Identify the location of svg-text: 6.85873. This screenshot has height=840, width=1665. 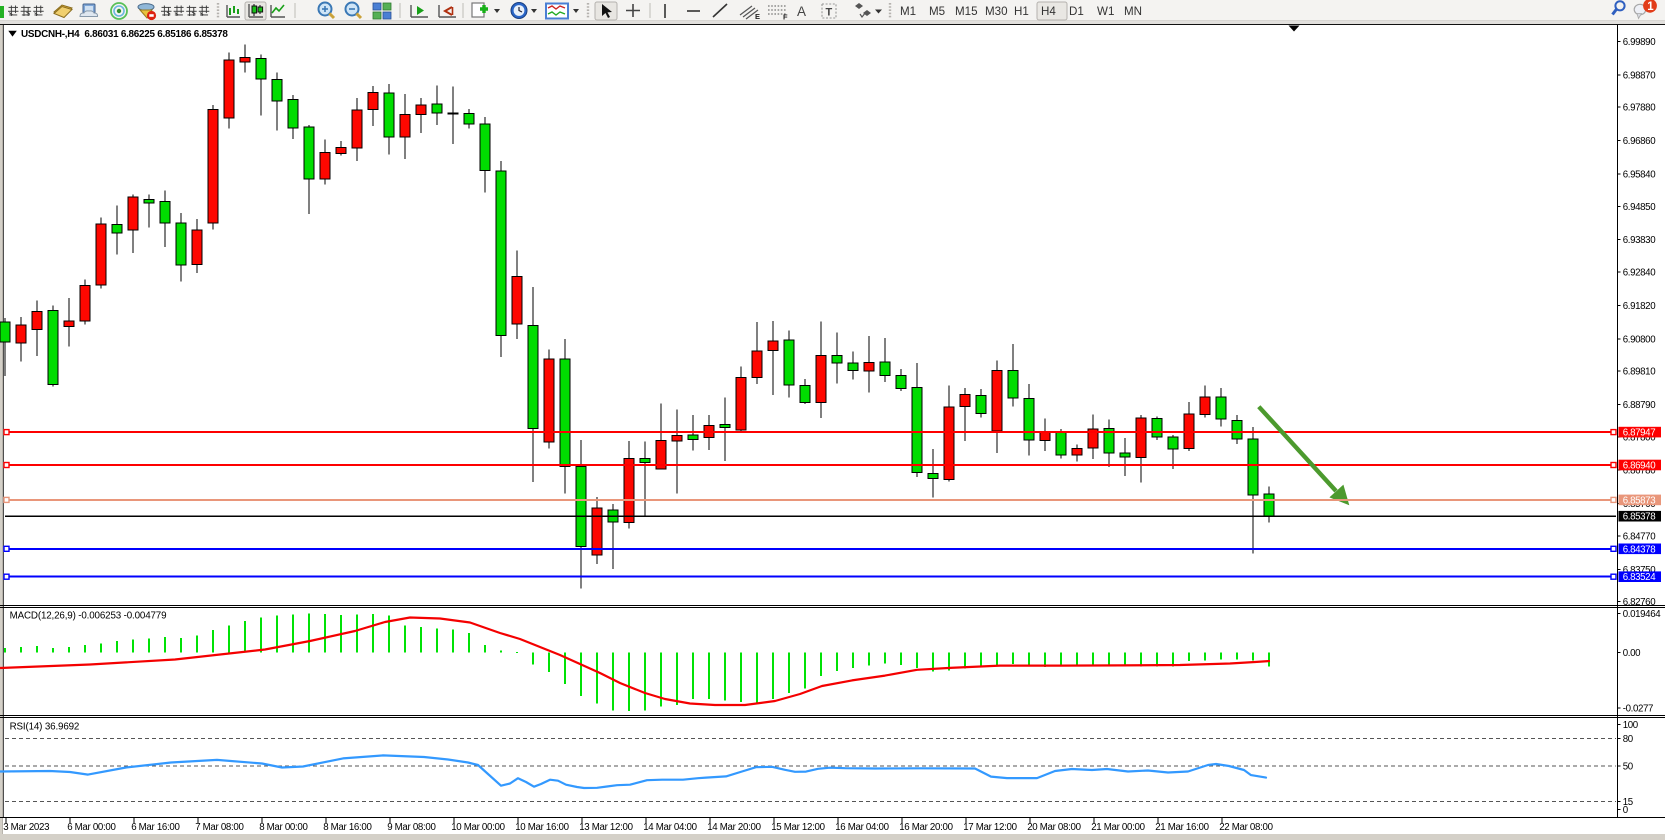
(1639, 500).